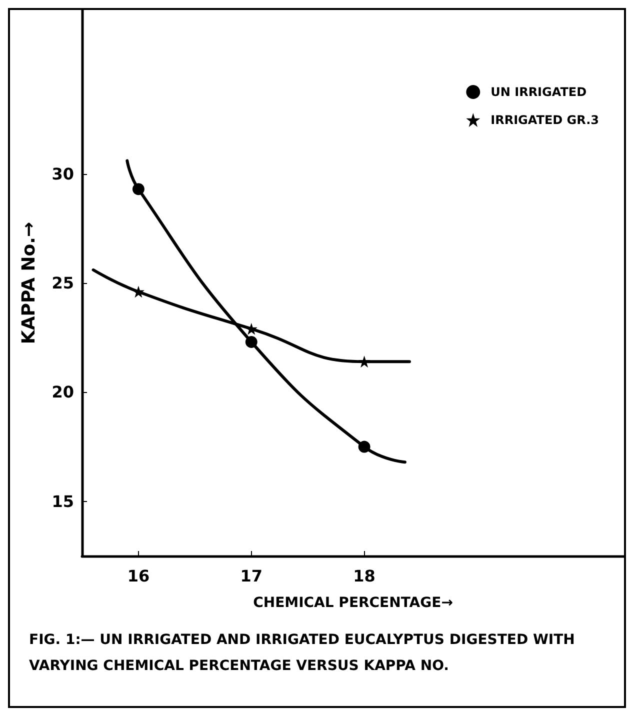 The height and width of the screenshot is (720, 638). Describe the element at coordinates (138, 576) in the screenshot. I see `x-tick-label: 16` at that location.